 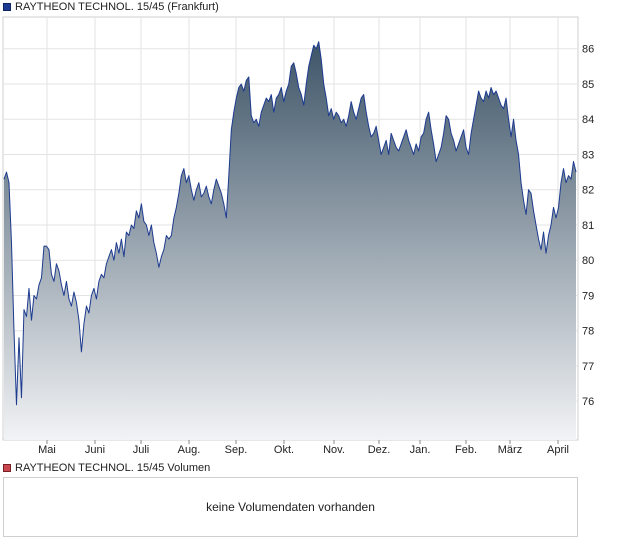 What do you see at coordinates (510, 450) in the screenshot?
I see `x-tick-label: März` at bounding box center [510, 450].